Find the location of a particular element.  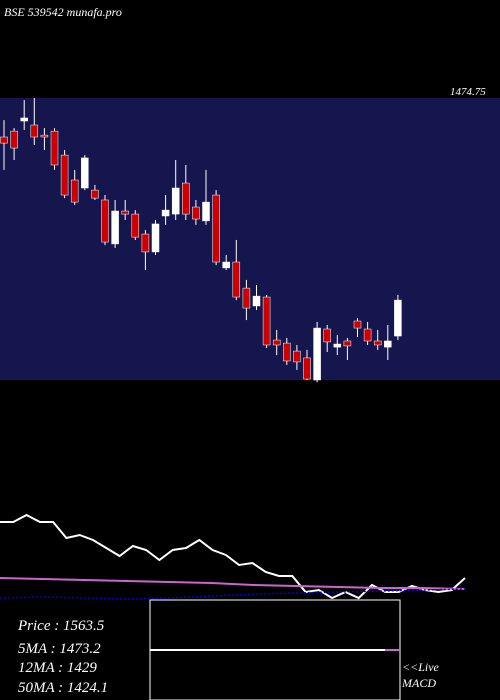

info-12ma: 12MA : 1429 is located at coordinates (57, 668).